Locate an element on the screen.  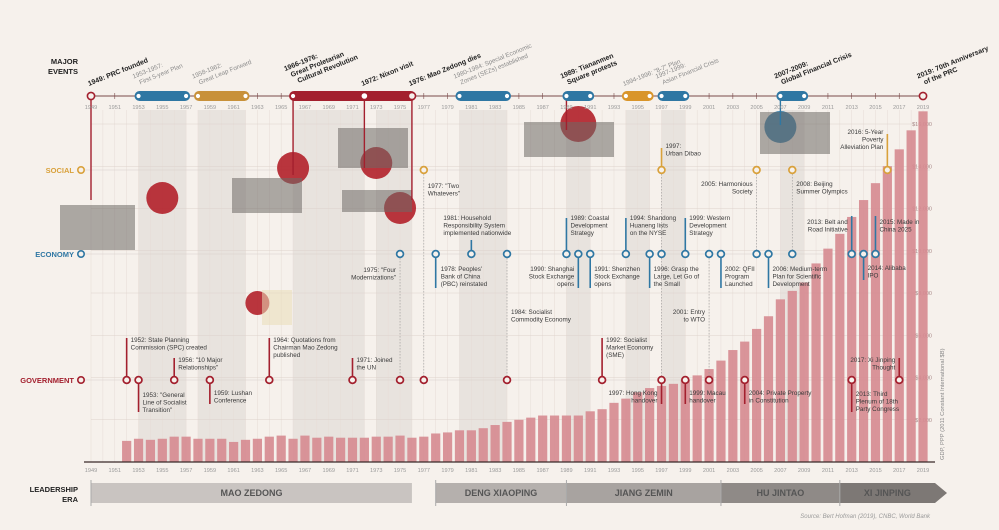
gdp-bar-1968 is located at coordinates (317, 449).